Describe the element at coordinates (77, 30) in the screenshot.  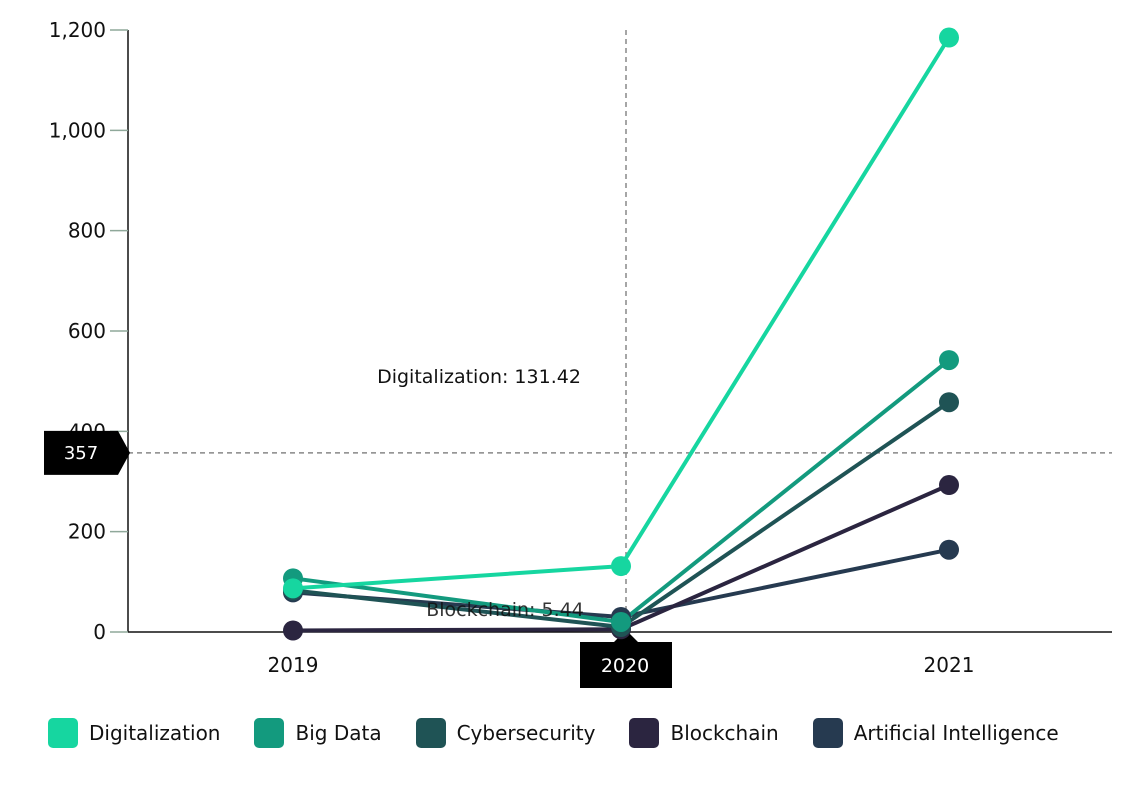
I see `y-tick-label: 1,200` at that location.